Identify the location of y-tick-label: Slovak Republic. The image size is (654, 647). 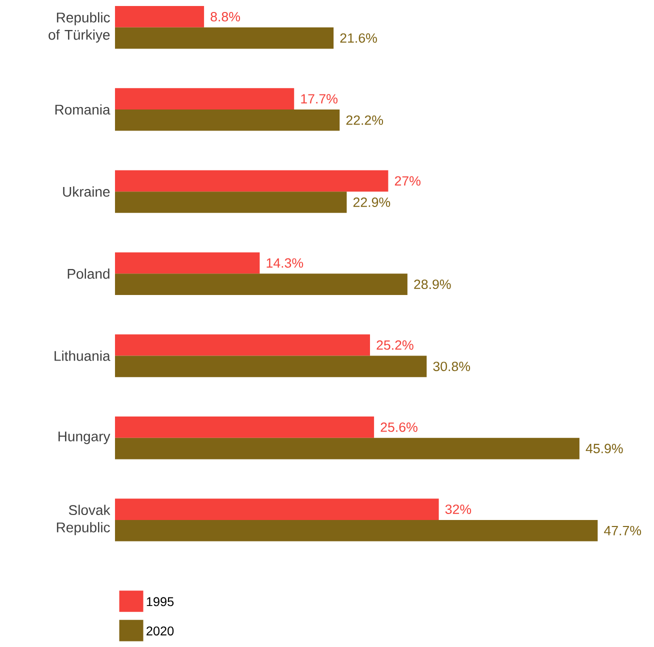
(83, 520).